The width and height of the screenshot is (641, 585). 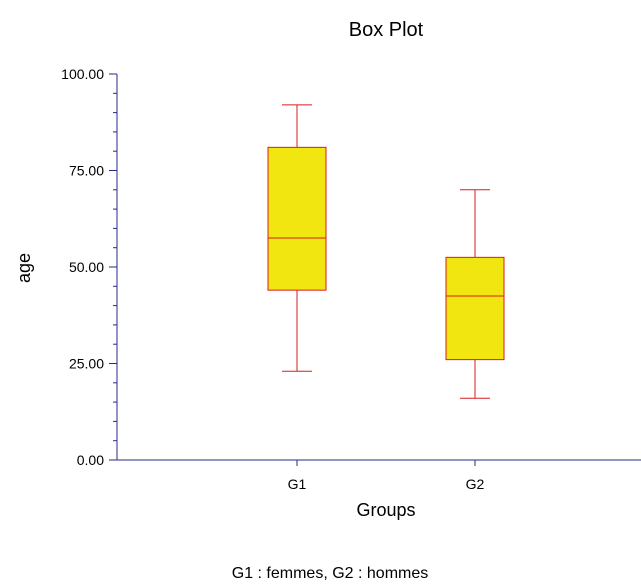 I want to click on x-tick-label: G1, so click(x=297, y=484).